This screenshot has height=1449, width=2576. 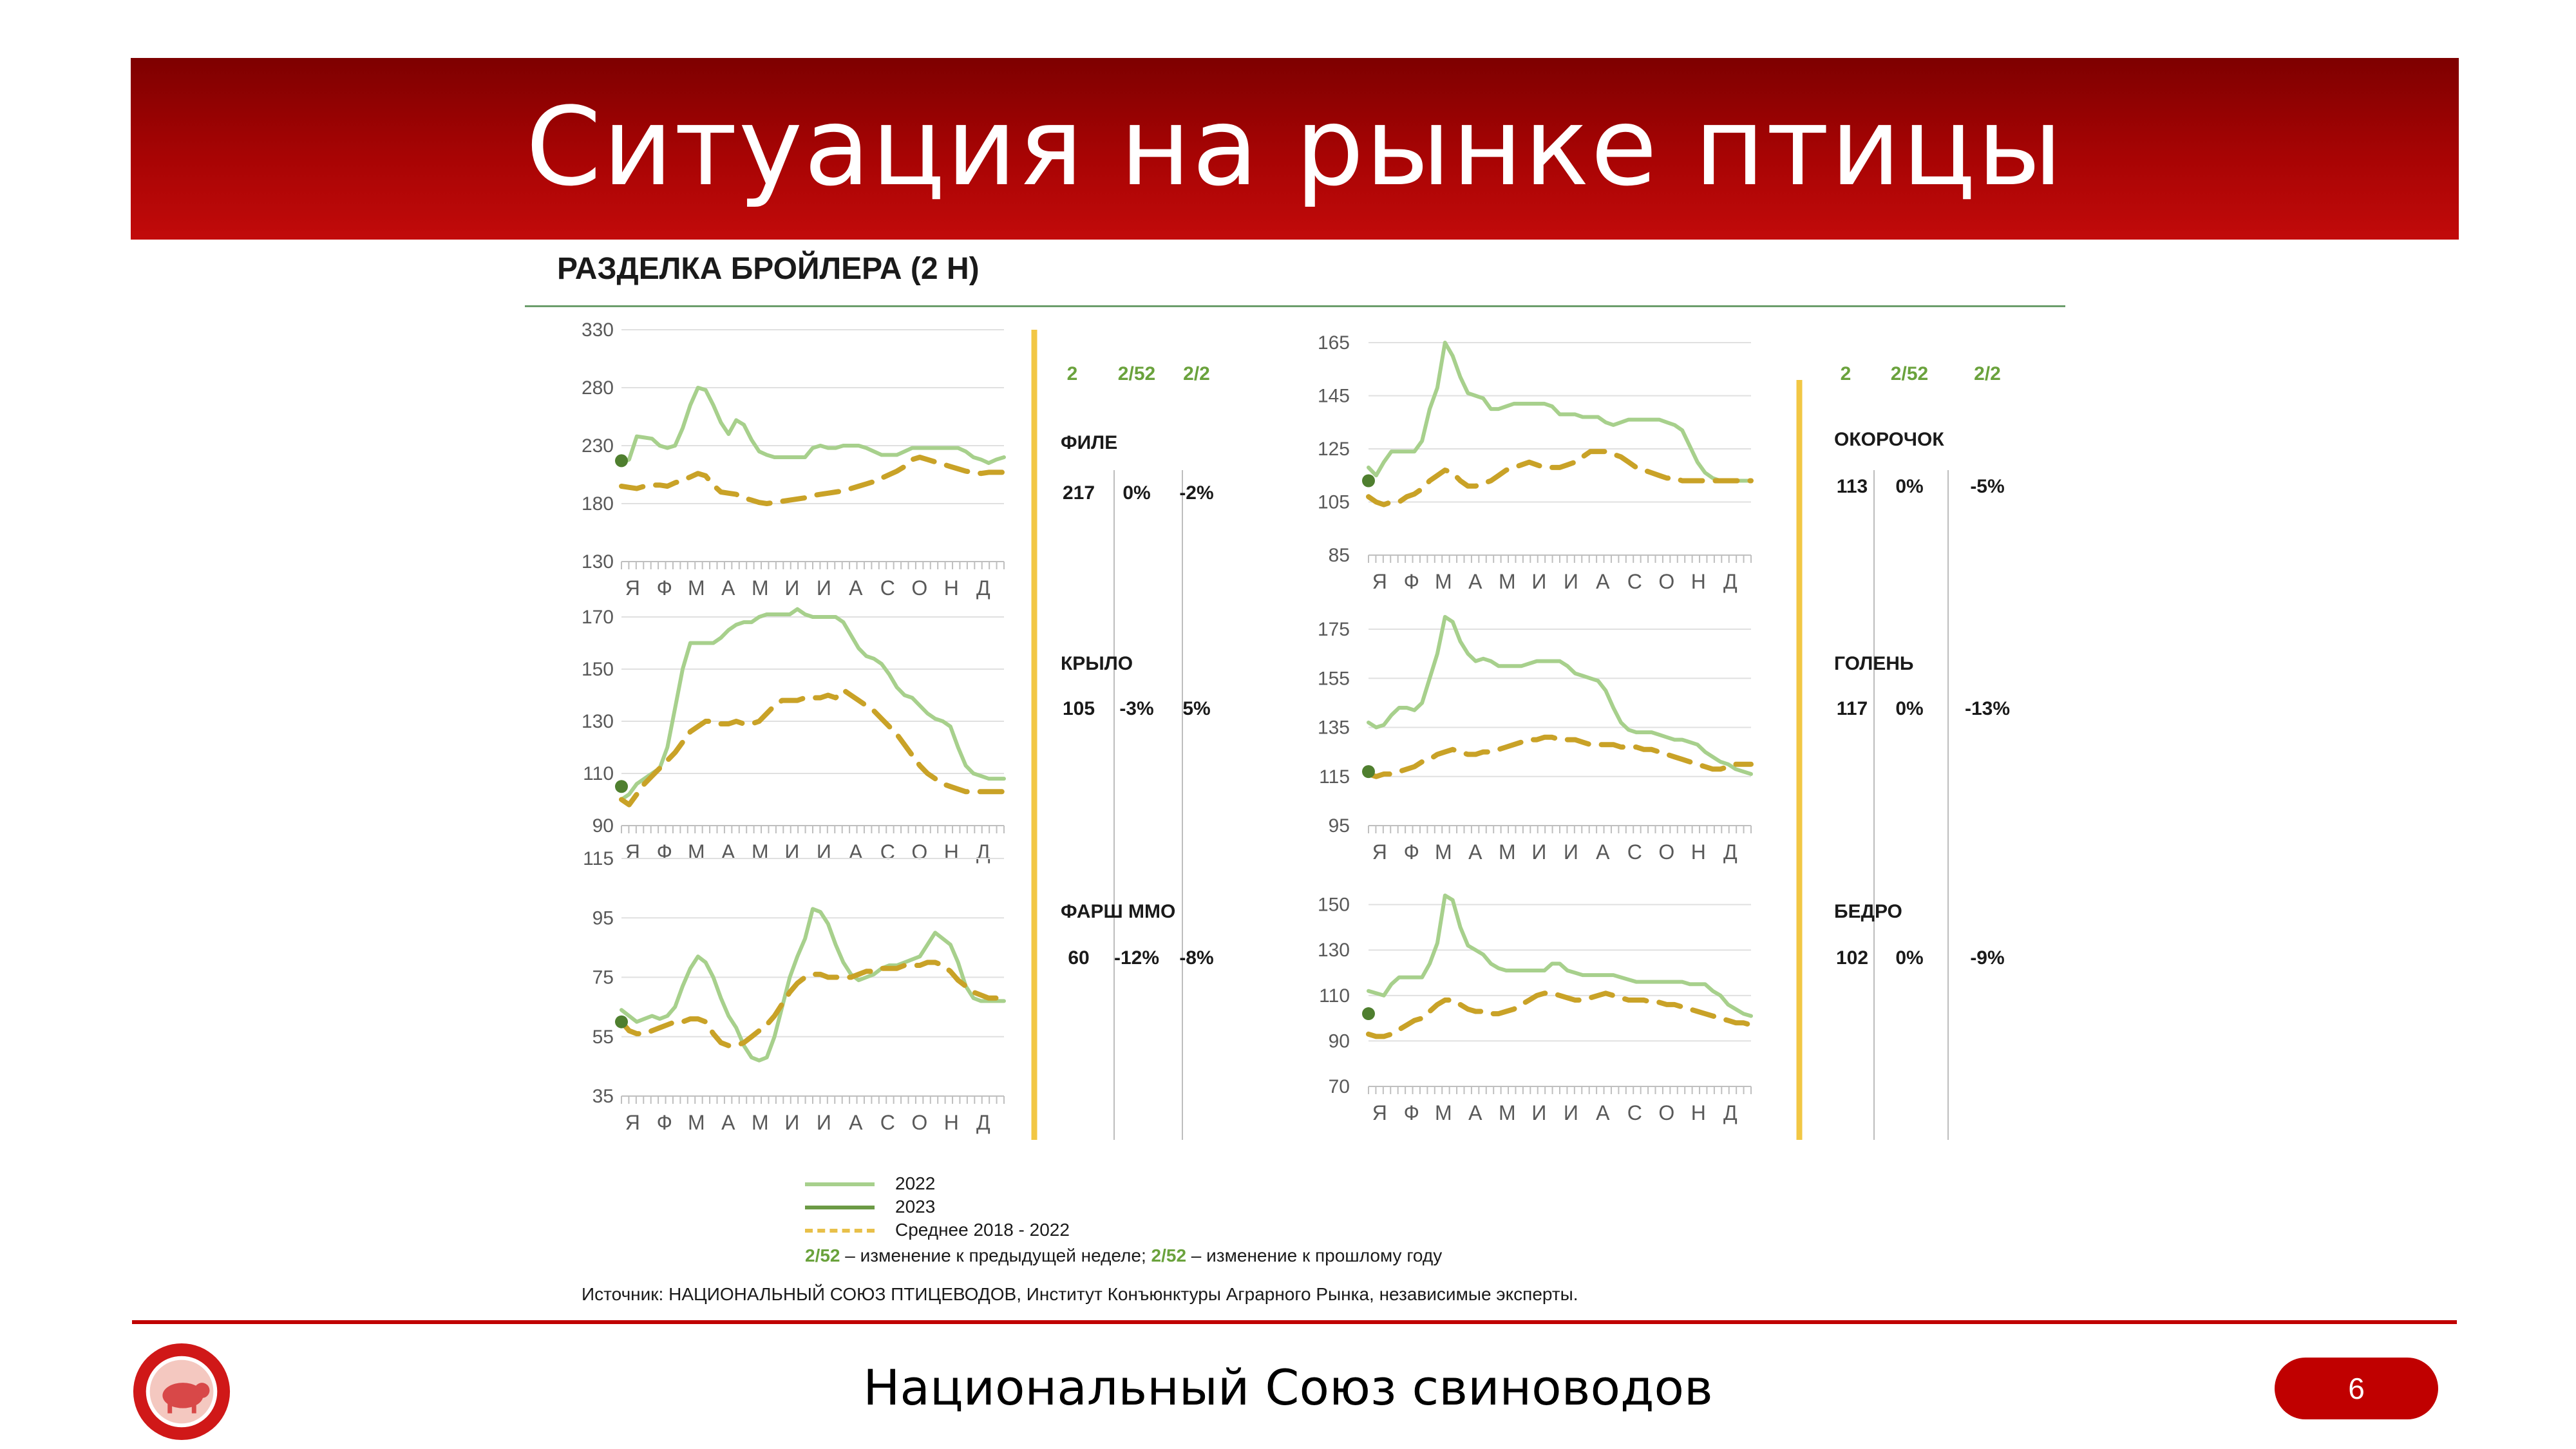 What do you see at coordinates (1889, 439) in the screenshot?
I see `table-item-name: ОКОРОЧОК` at bounding box center [1889, 439].